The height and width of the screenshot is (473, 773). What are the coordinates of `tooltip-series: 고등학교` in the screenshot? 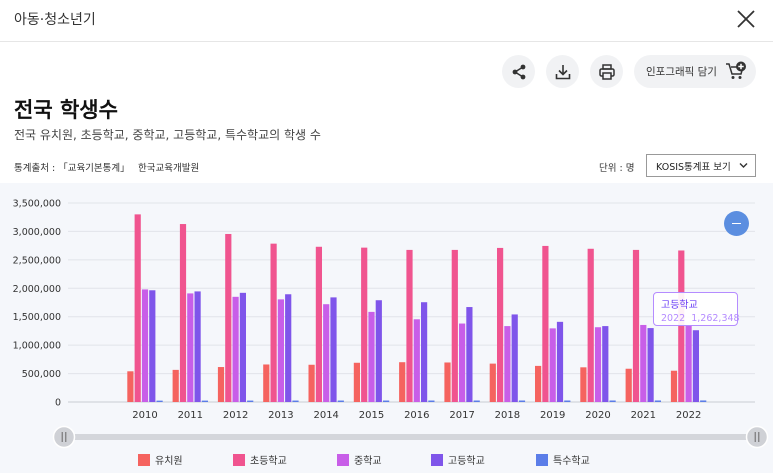 It's located at (679, 305).